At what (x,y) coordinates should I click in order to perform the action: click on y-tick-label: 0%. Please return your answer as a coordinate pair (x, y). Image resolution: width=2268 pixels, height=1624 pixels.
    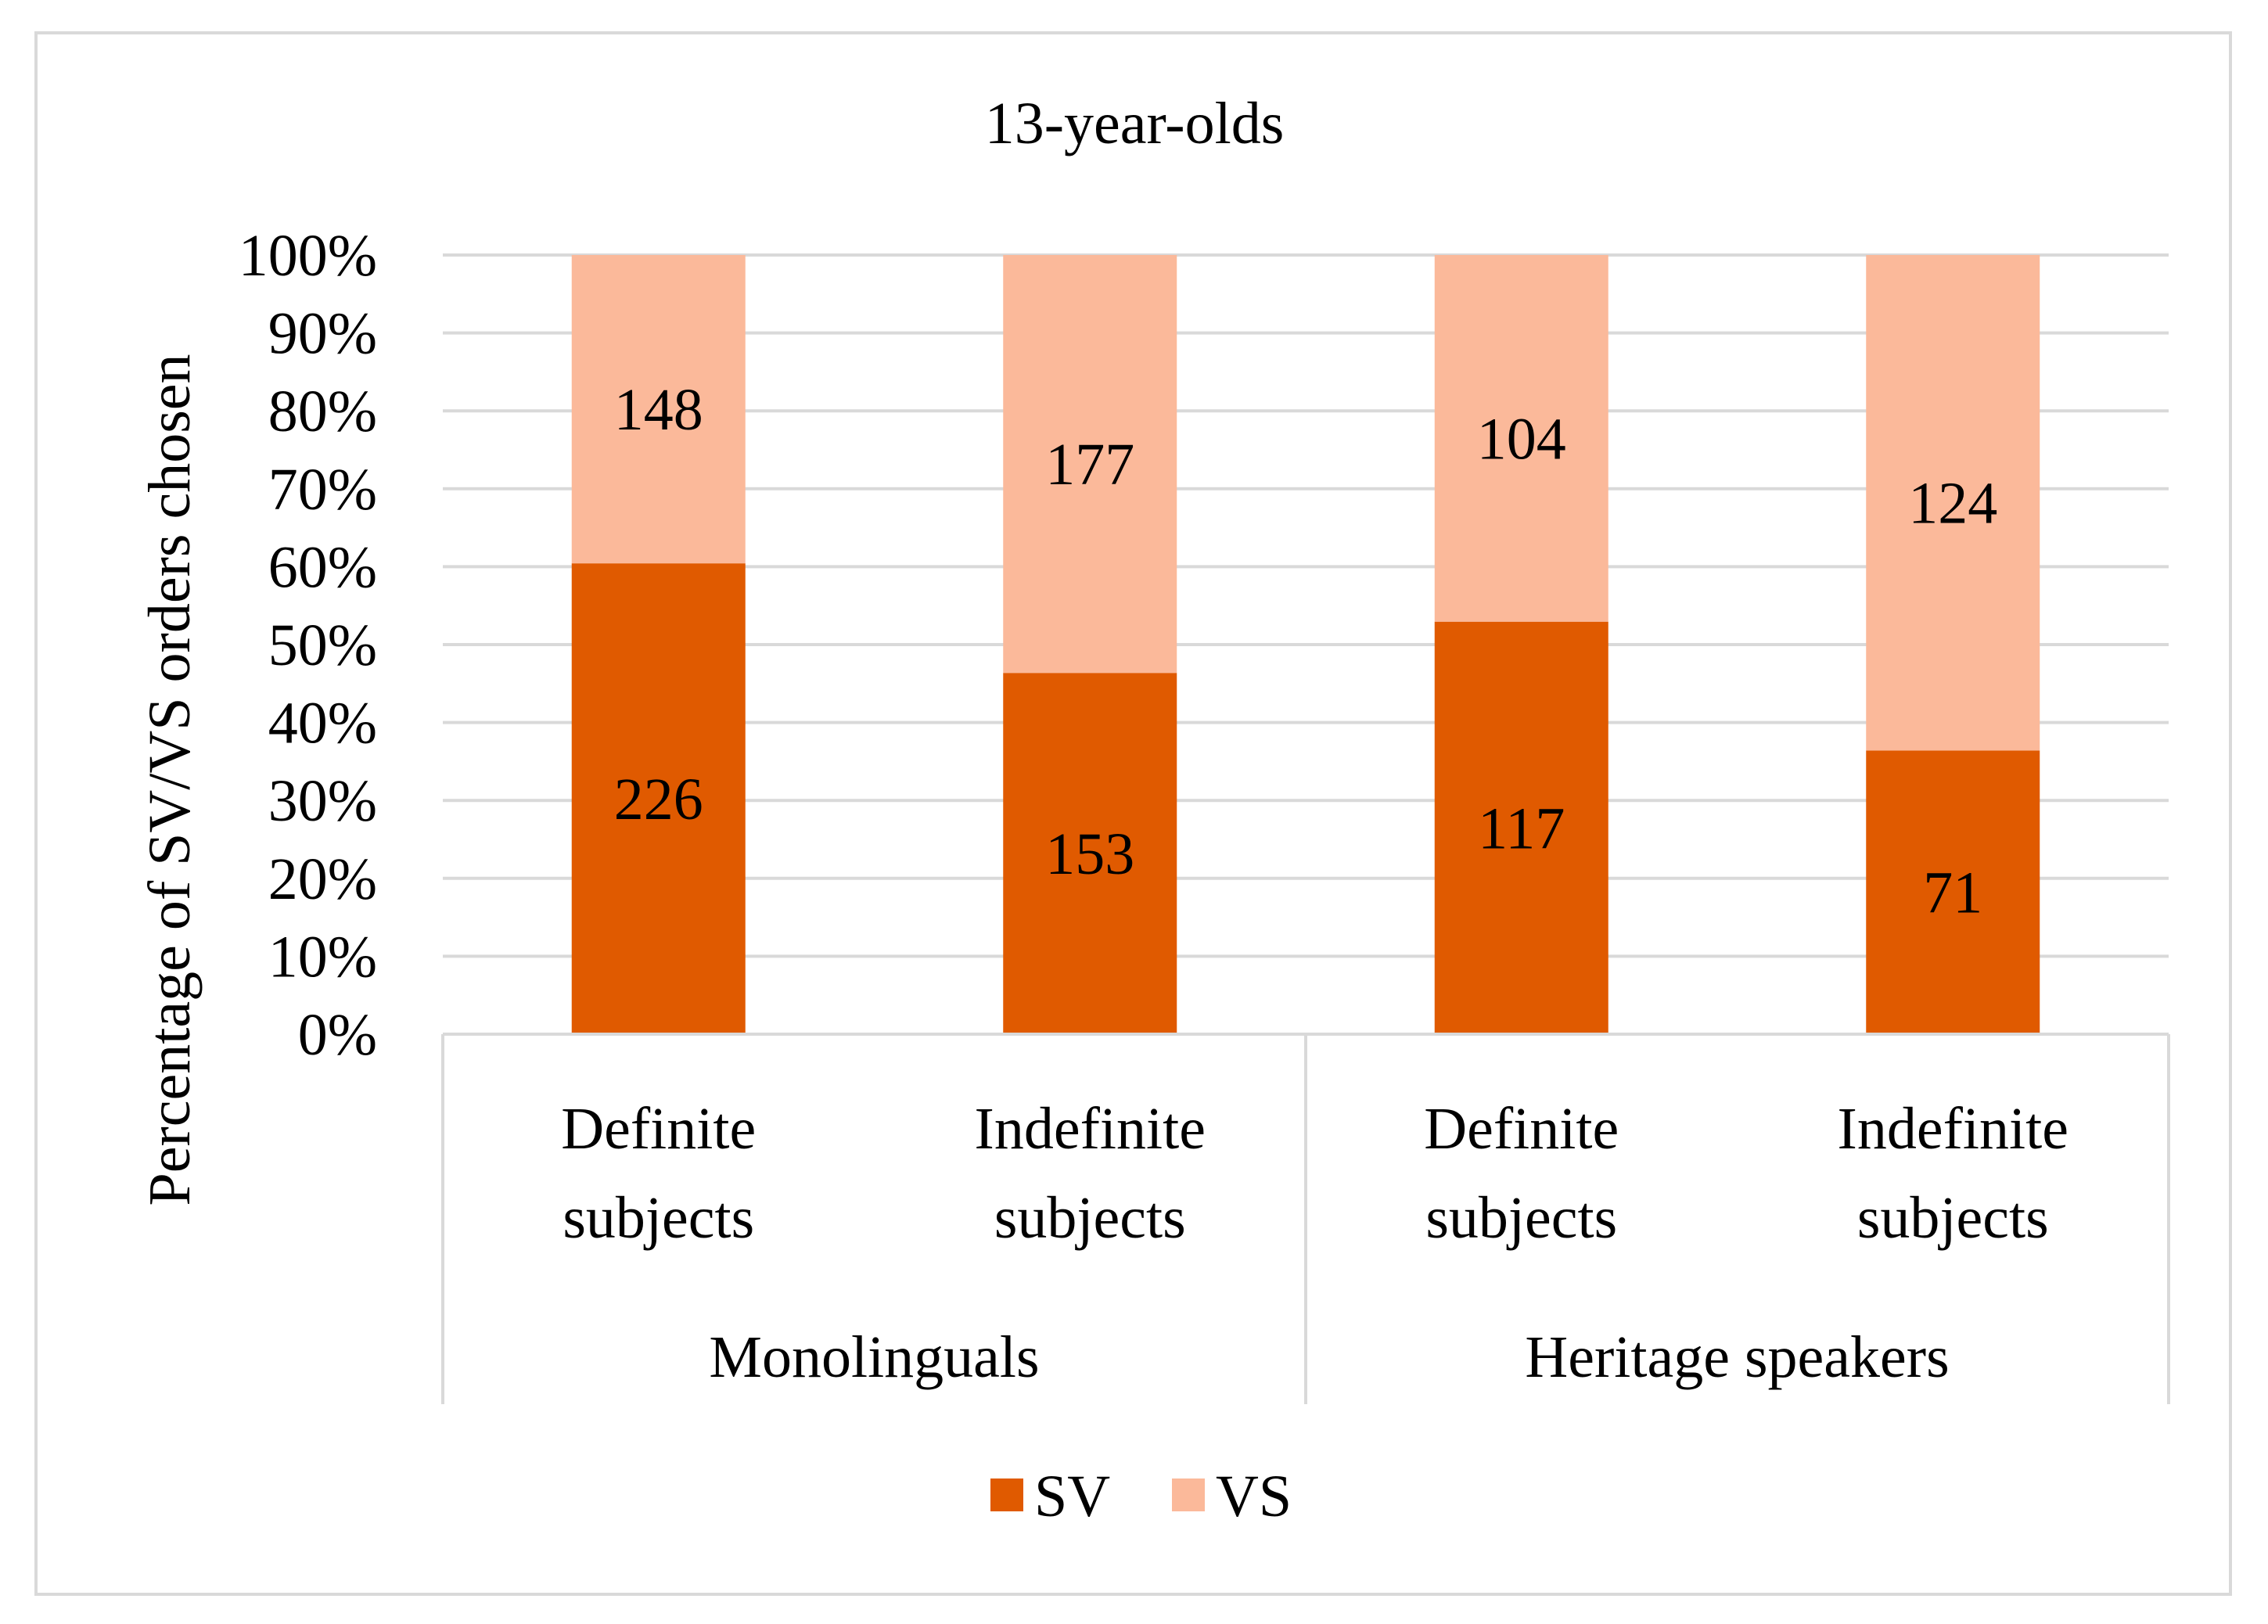
    Looking at the image, I should click on (337, 1035).